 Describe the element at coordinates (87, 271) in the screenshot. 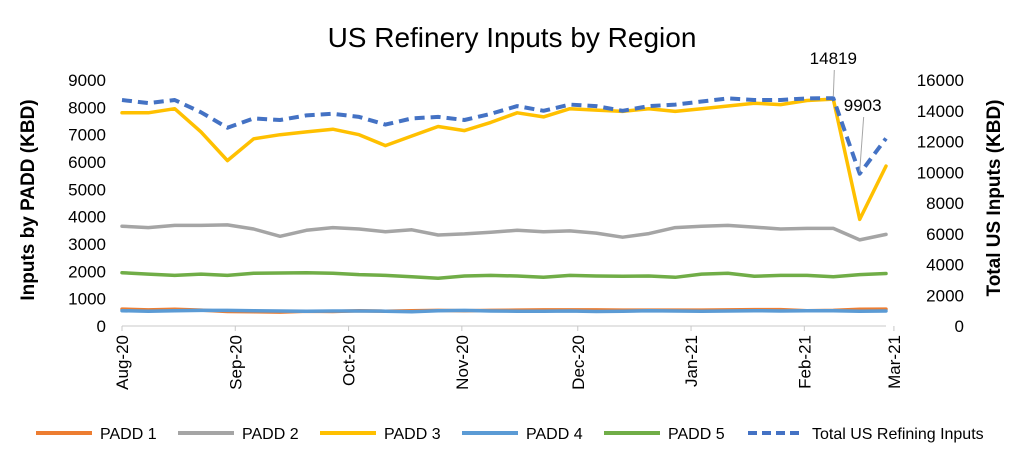

I see `y-left-tick-label: 2000` at that location.